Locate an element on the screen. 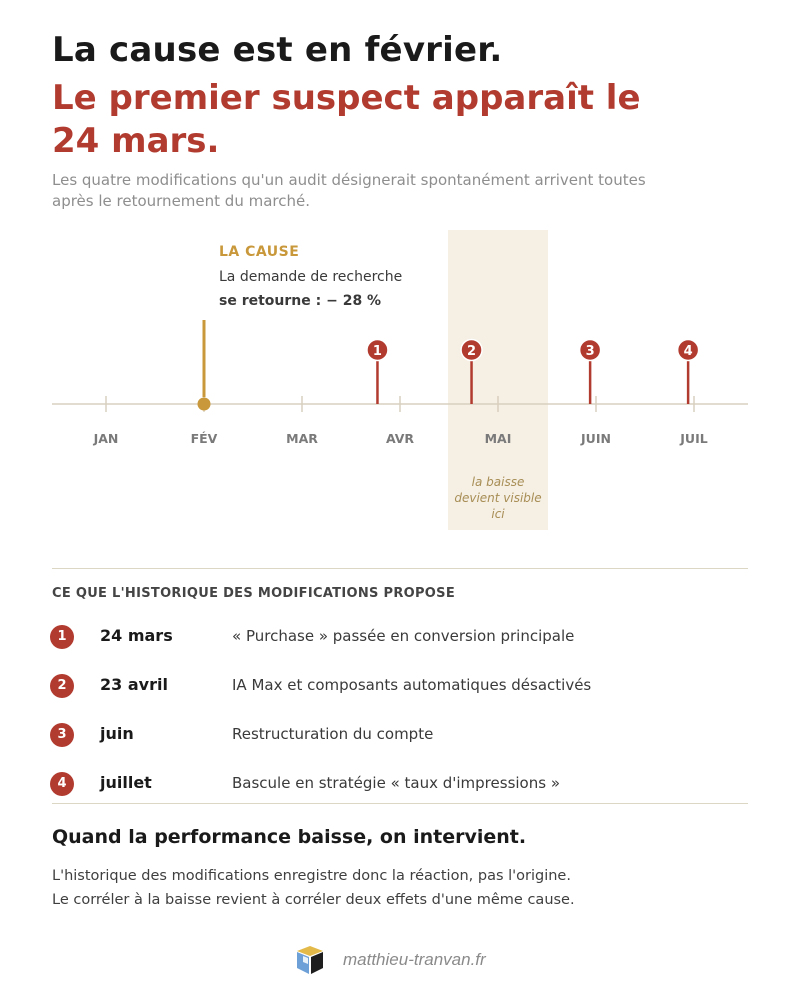 The height and width of the screenshot is (1000, 800). page-highlight: Le premier suspect apparaît le 24 mars. is located at coordinates (346, 119).